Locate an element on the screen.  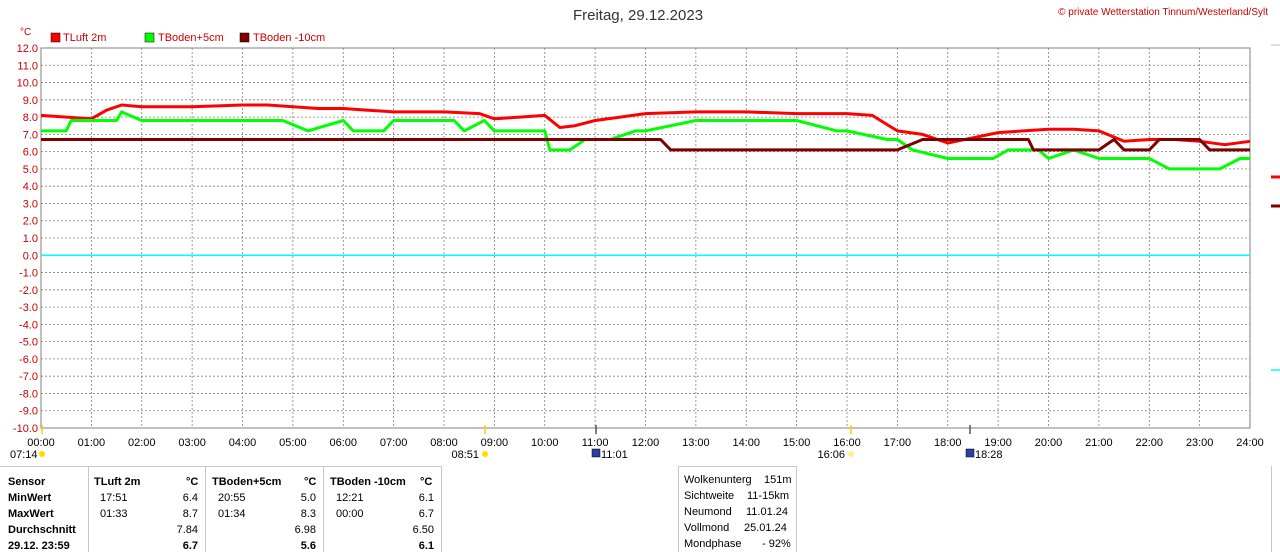
y-tick-label: 9.0 is located at coordinates (30, 101).